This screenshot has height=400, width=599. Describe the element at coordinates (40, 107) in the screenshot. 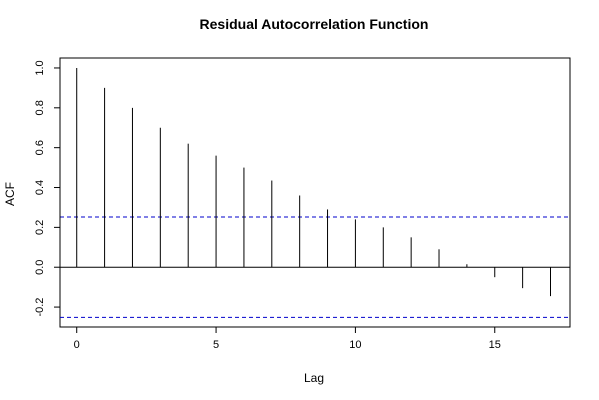

I see `y-tick-label: 0.8` at that location.